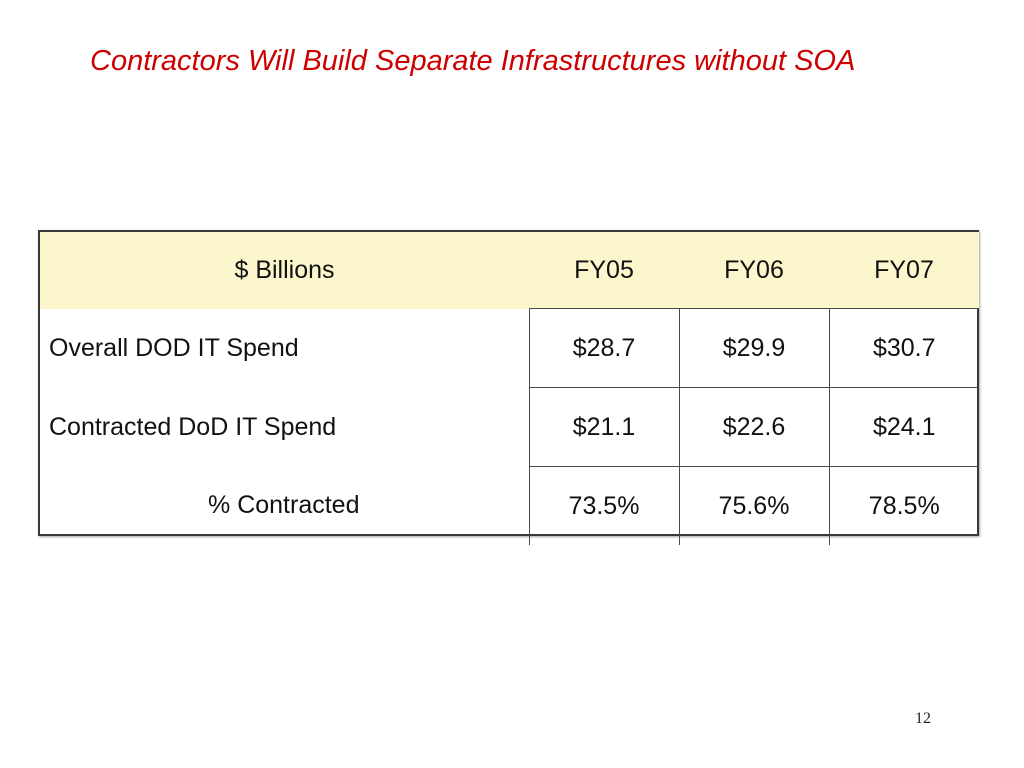  I want to click on table-header-row: $ Billions FY05 FY06 FY07, so click(509, 270).